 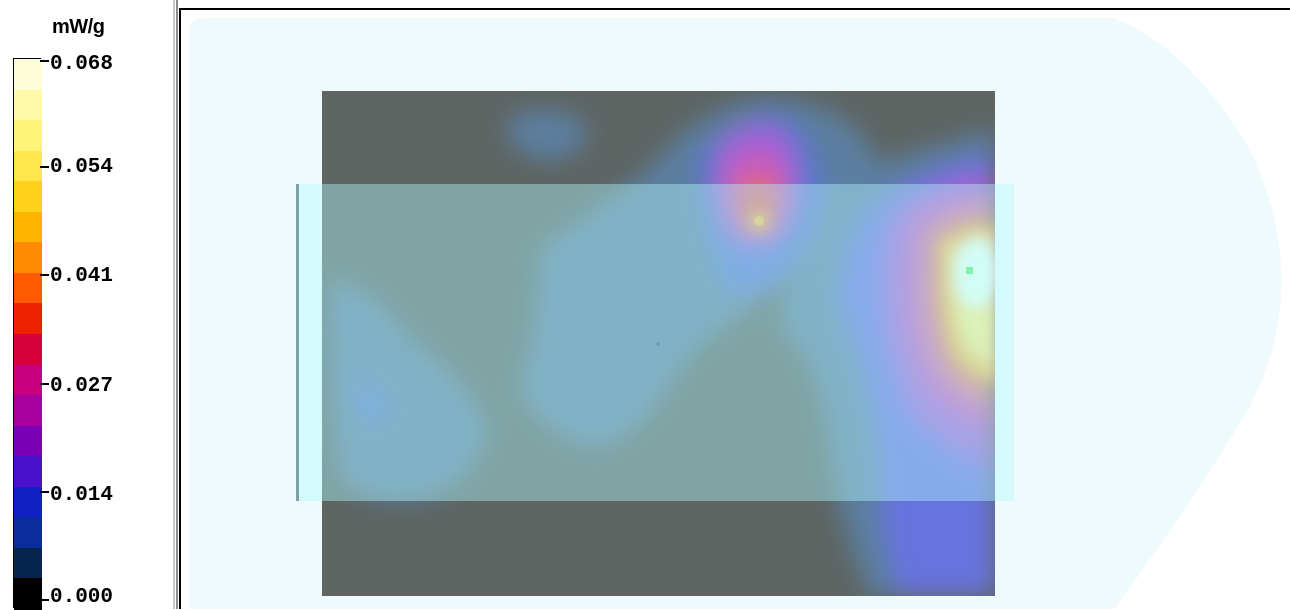 What do you see at coordinates (177, 304) in the screenshot?
I see `panel-divider-shadow` at bounding box center [177, 304].